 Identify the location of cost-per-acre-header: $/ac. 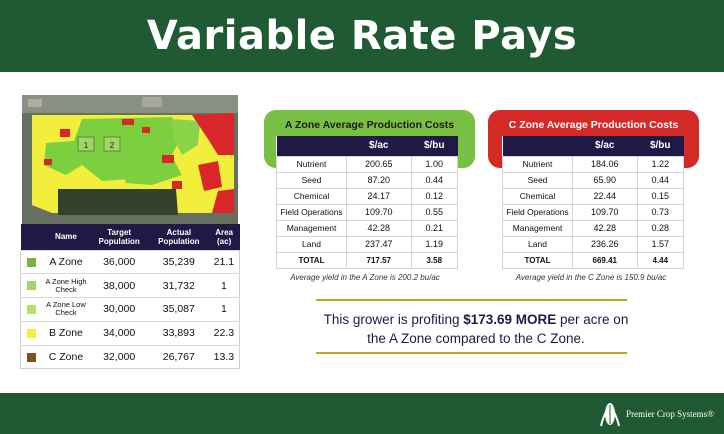
(604, 146).